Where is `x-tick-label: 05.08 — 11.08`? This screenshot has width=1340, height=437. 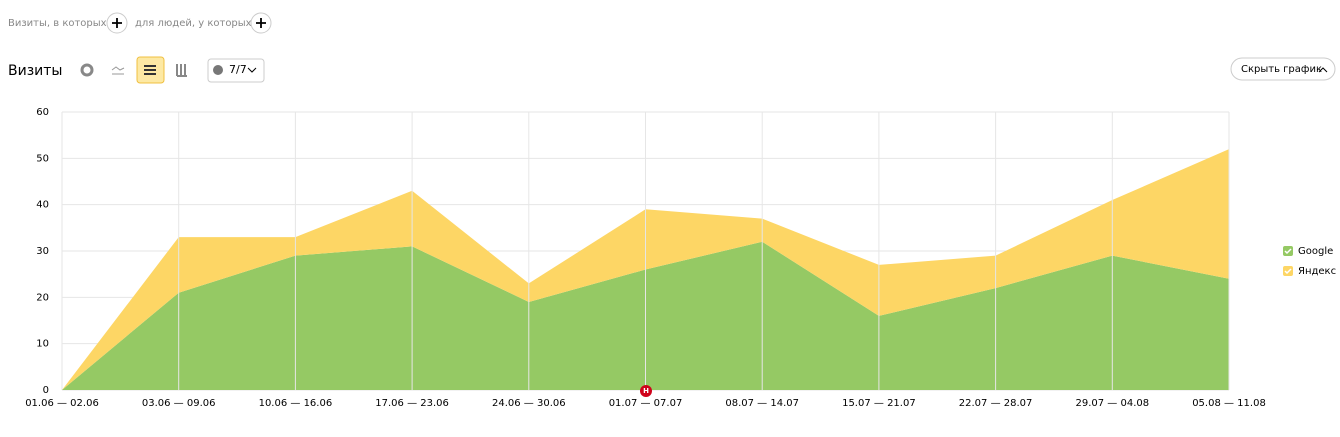
x-tick-label: 05.08 — 11.08 is located at coordinates (1229, 403).